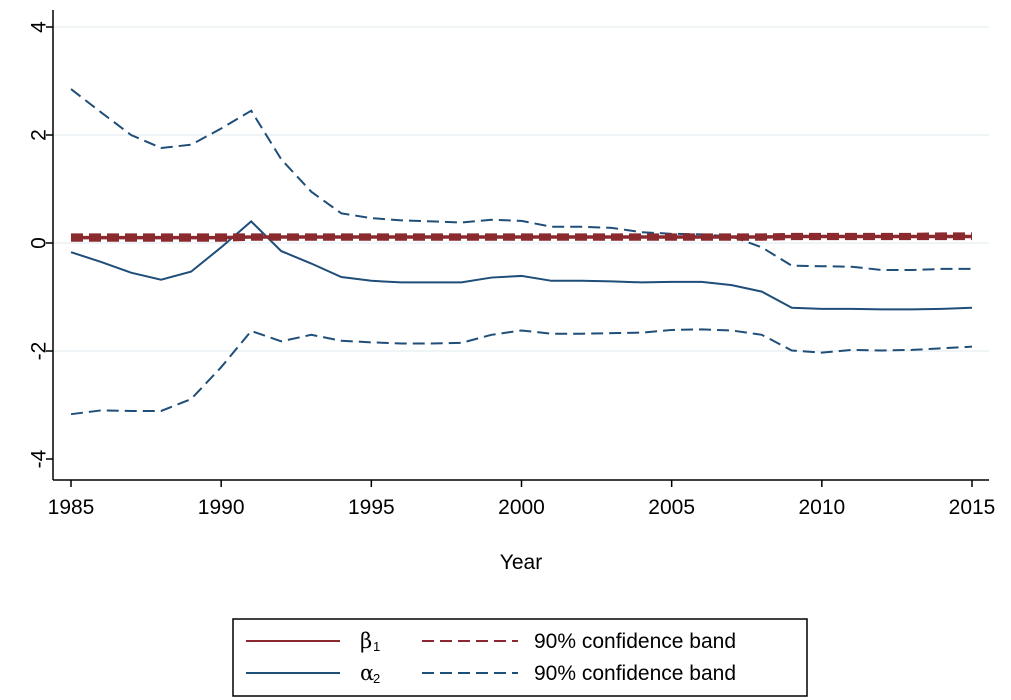 The image size is (1011, 700). Describe the element at coordinates (521, 562) in the screenshot. I see `x-axis-title: Year` at that location.